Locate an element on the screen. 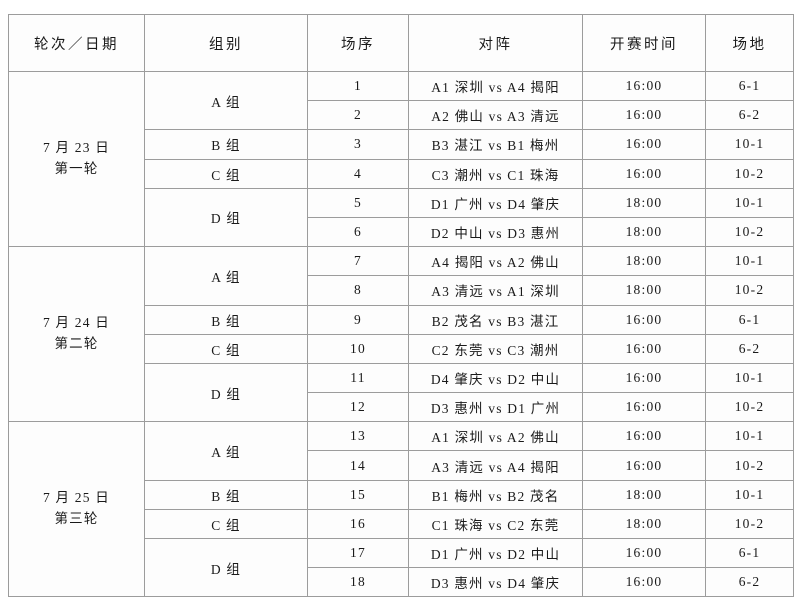  match-order-cell: 14 is located at coordinates (358, 465).